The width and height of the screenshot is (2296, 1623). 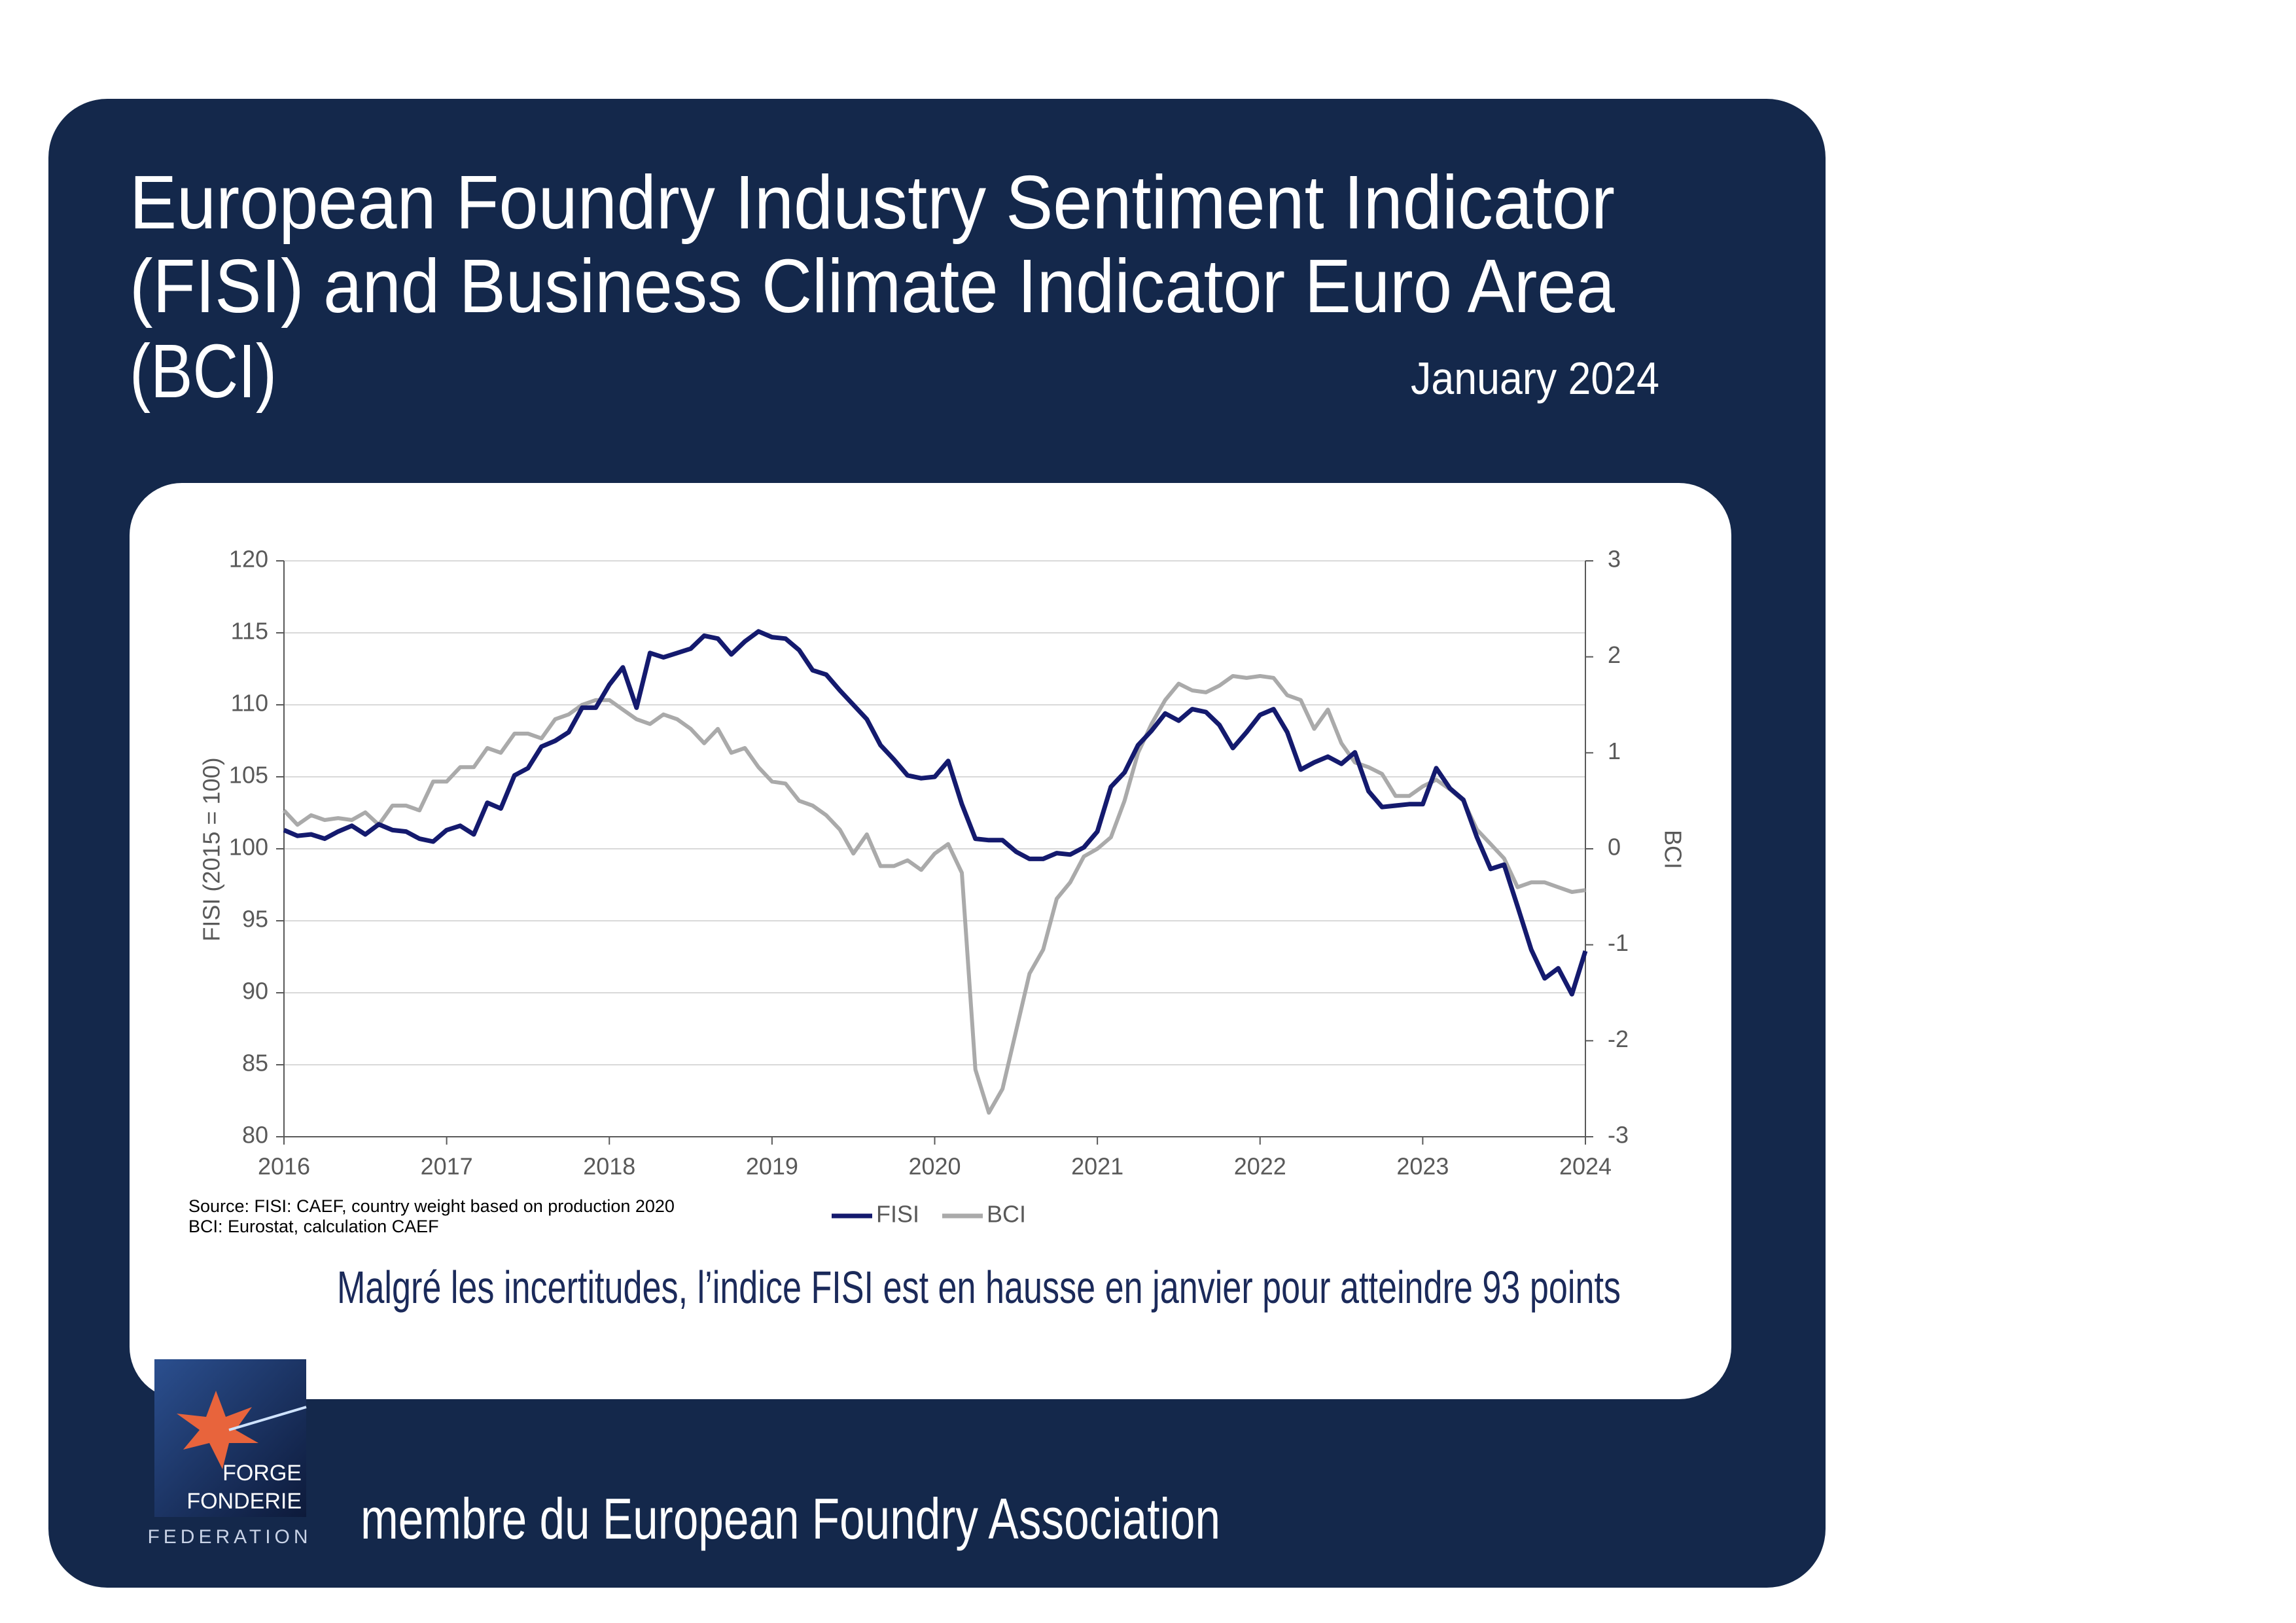 I want to click on y-tick-label: 80, so click(x=255, y=1135).